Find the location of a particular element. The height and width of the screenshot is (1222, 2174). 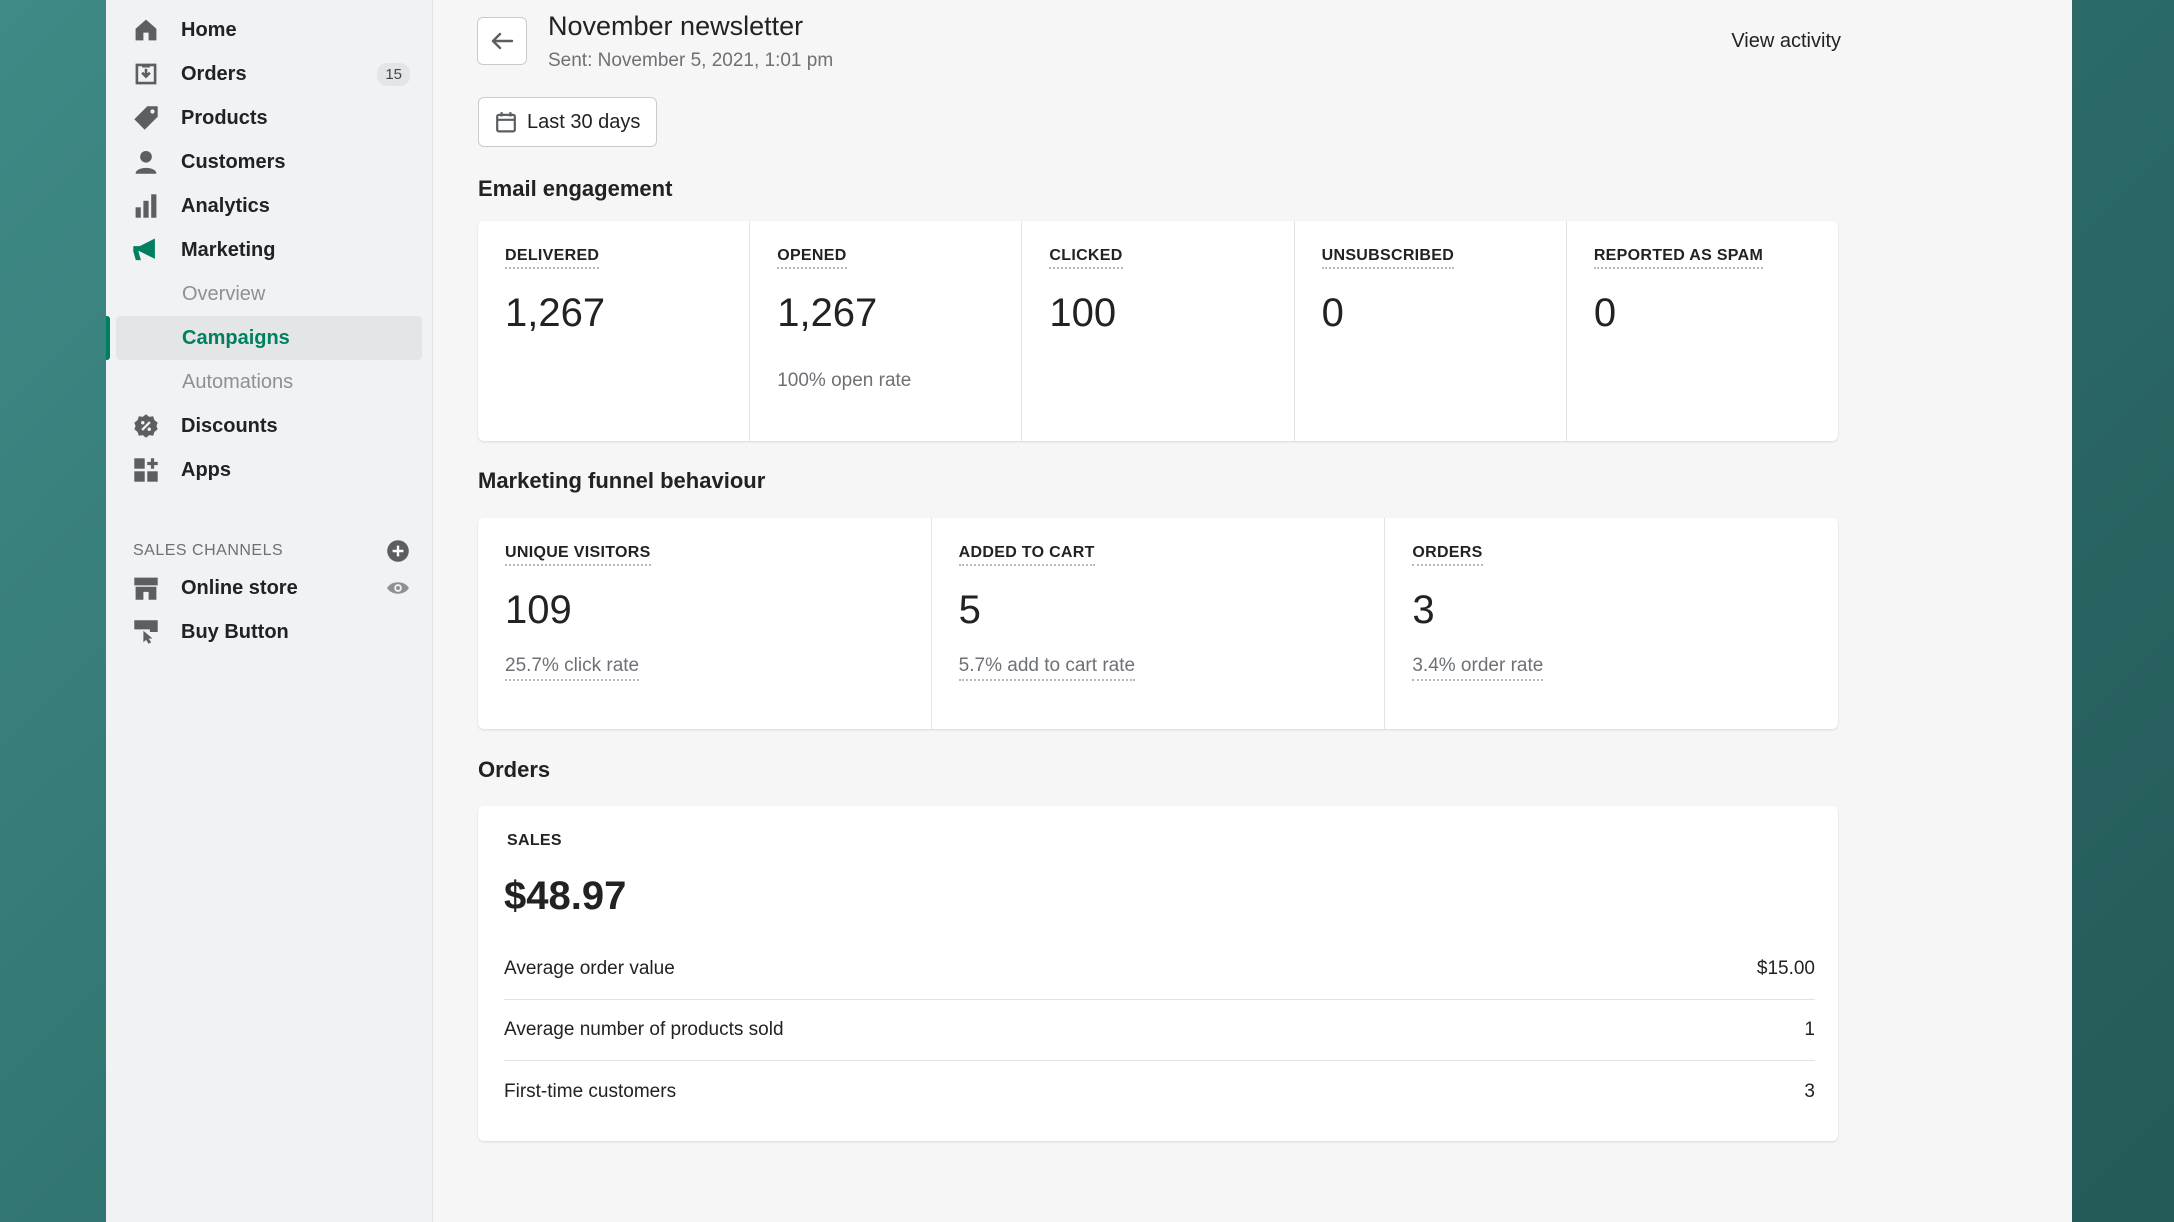

sidebar-item-discounts: Discounts is located at coordinates (269, 426).